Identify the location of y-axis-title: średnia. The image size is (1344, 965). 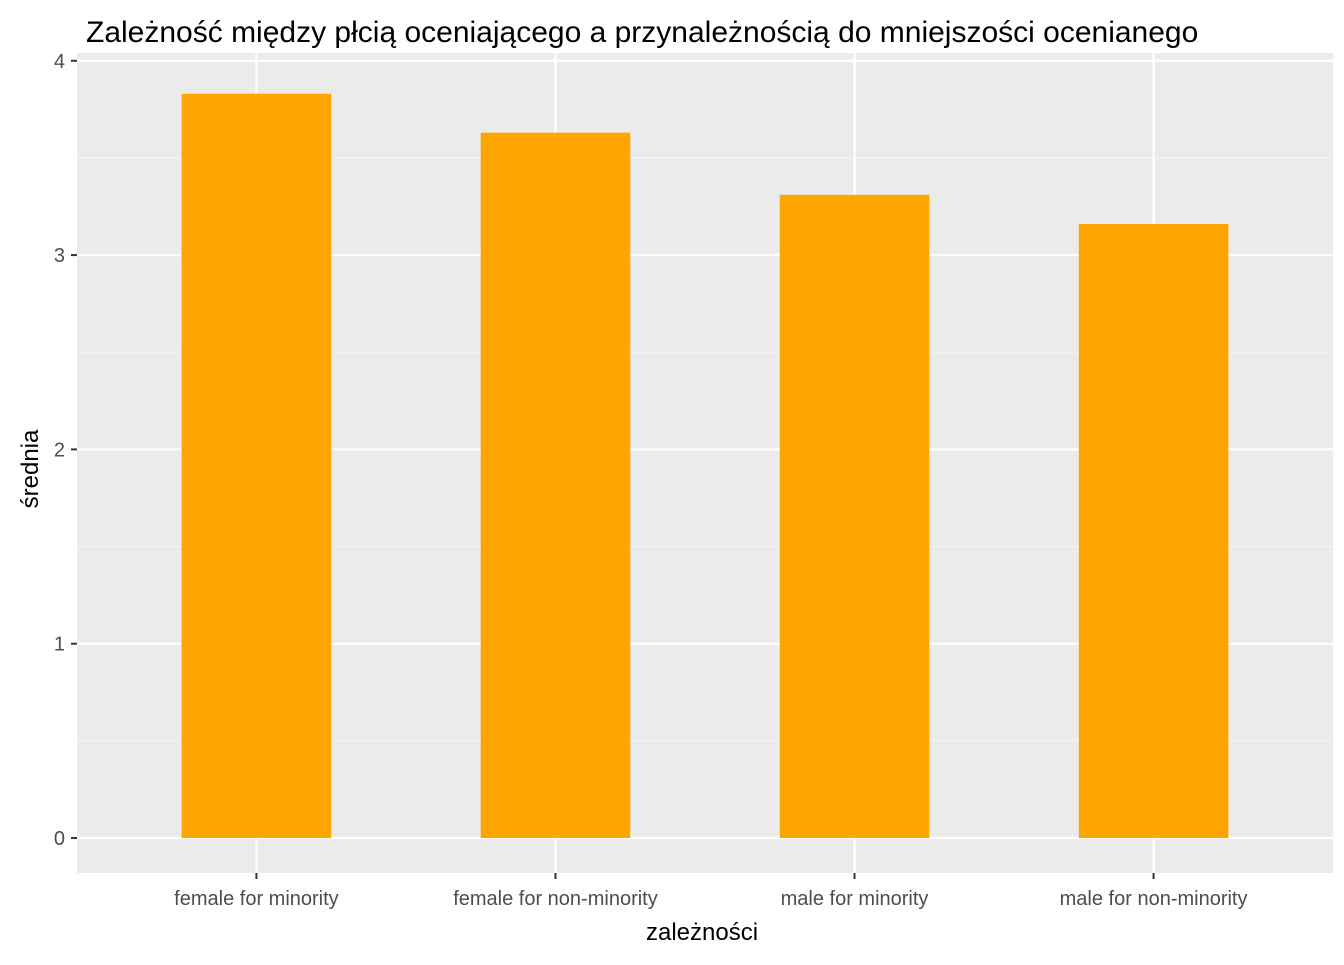
(30, 468).